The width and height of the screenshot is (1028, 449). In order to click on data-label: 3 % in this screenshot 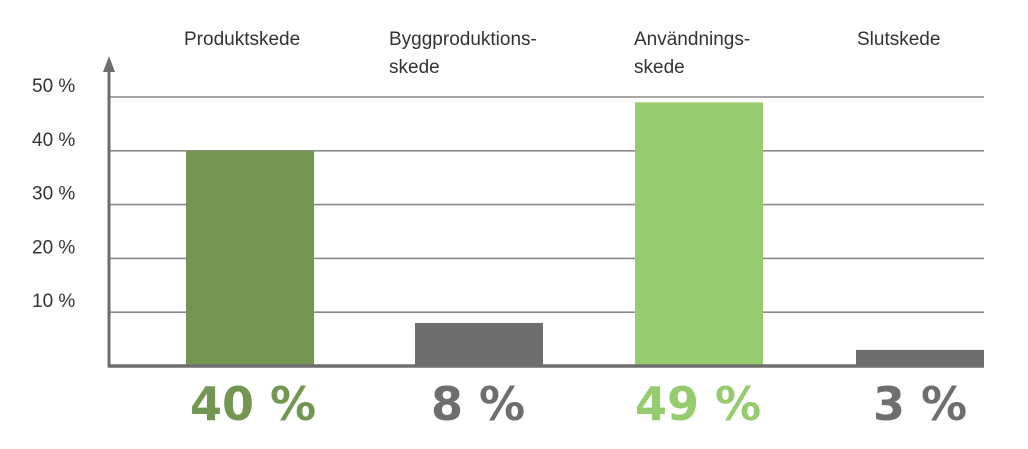, I will do `click(920, 404)`.